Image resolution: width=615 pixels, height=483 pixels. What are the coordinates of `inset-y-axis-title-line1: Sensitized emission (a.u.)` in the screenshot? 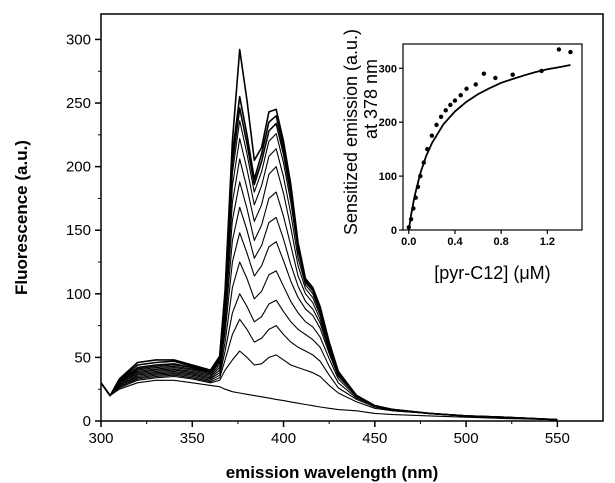 It's located at (351, 132).